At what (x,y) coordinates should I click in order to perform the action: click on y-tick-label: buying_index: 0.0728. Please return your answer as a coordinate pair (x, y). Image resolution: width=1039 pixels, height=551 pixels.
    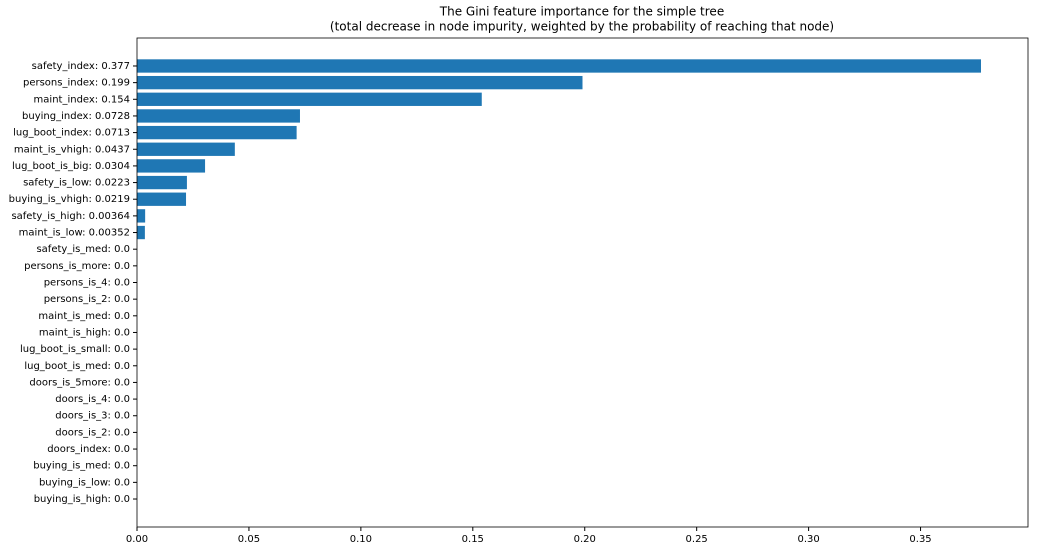
    Looking at the image, I should click on (76, 116).